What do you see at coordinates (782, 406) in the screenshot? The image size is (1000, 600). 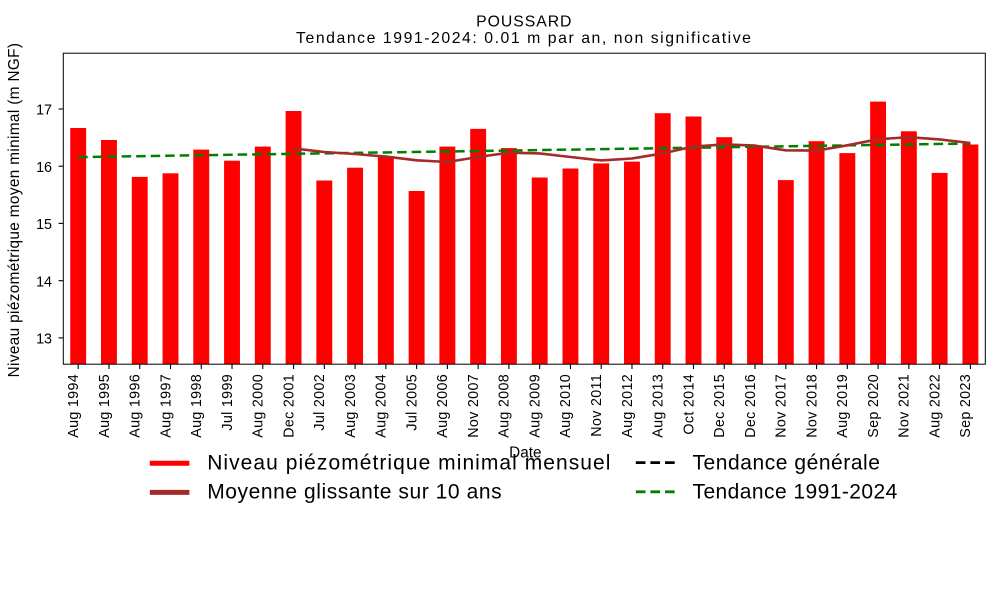 I see `svg-text: Nov 2017` at bounding box center [782, 406].